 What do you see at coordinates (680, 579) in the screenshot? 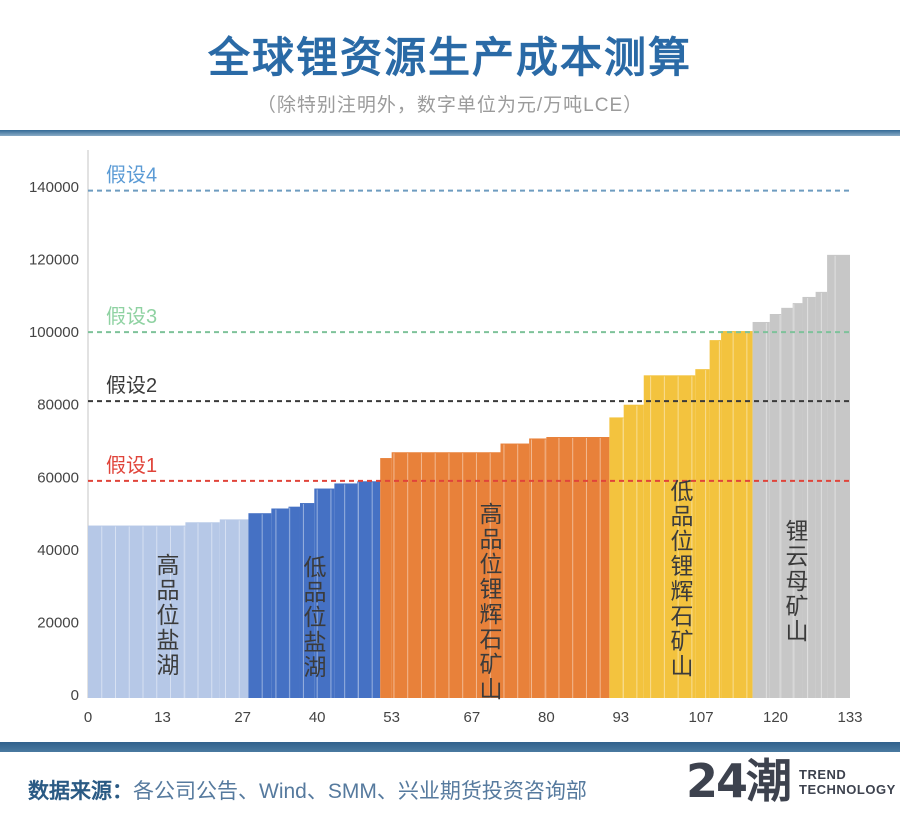
I see `segment-label-low-grade-spodumene-mine: 低品位锂辉石矿山` at bounding box center [680, 579].